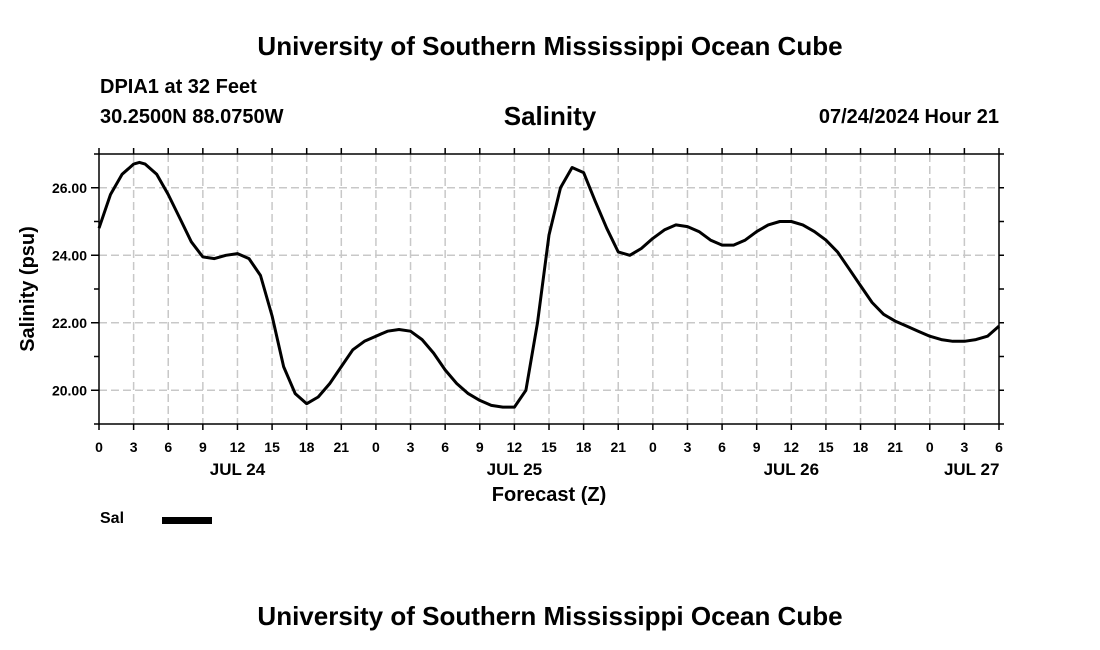 Image resolution: width=1100 pixels, height=650 pixels. Describe the element at coordinates (69, 323) in the screenshot. I see `y-tick-label: 22.00` at that location.